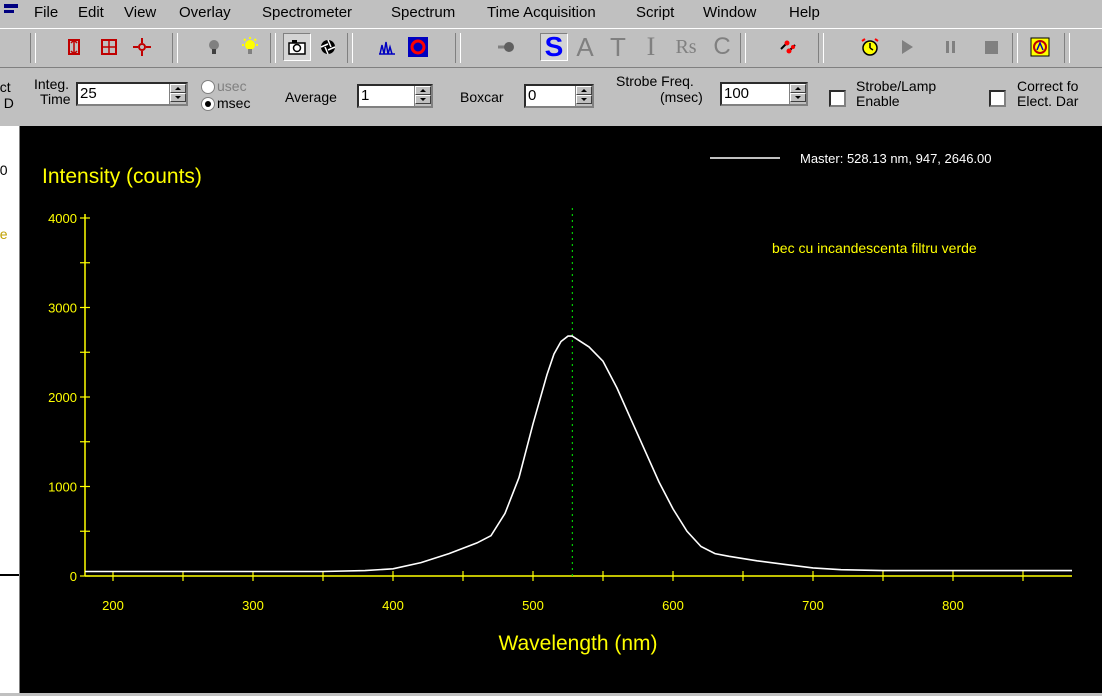  What do you see at coordinates (122, 176) in the screenshot?
I see `y-axis-label: Intensity (counts)` at bounding box center [122, 176].